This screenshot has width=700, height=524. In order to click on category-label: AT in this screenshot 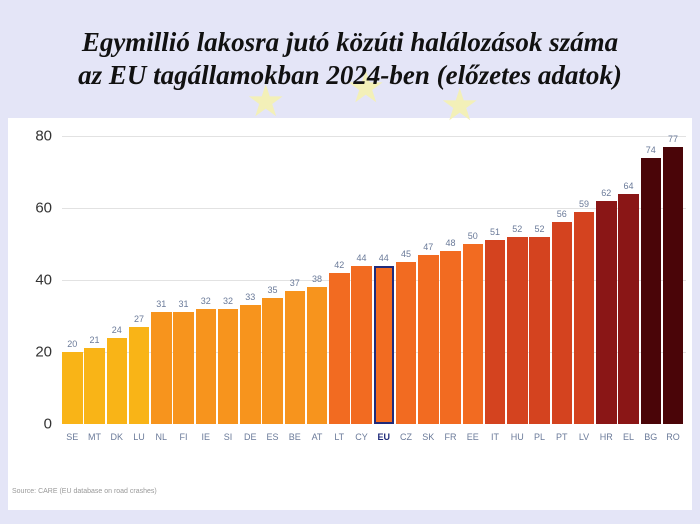, I will do `click(317, 437)`.